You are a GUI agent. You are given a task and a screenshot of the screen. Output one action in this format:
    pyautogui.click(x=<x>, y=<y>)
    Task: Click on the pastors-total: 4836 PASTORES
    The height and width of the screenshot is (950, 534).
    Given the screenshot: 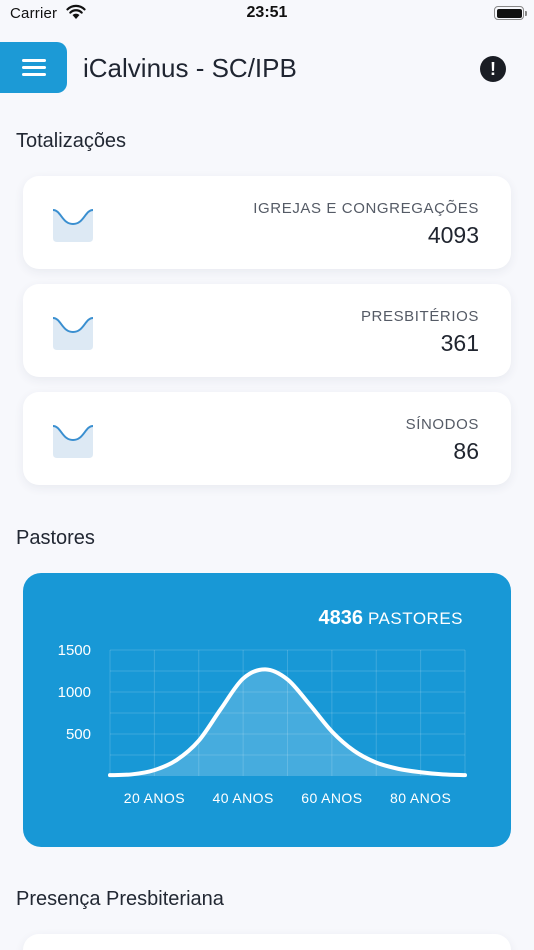 What is the action you would take?
    pyautogui.click(x=390, y=618)
    